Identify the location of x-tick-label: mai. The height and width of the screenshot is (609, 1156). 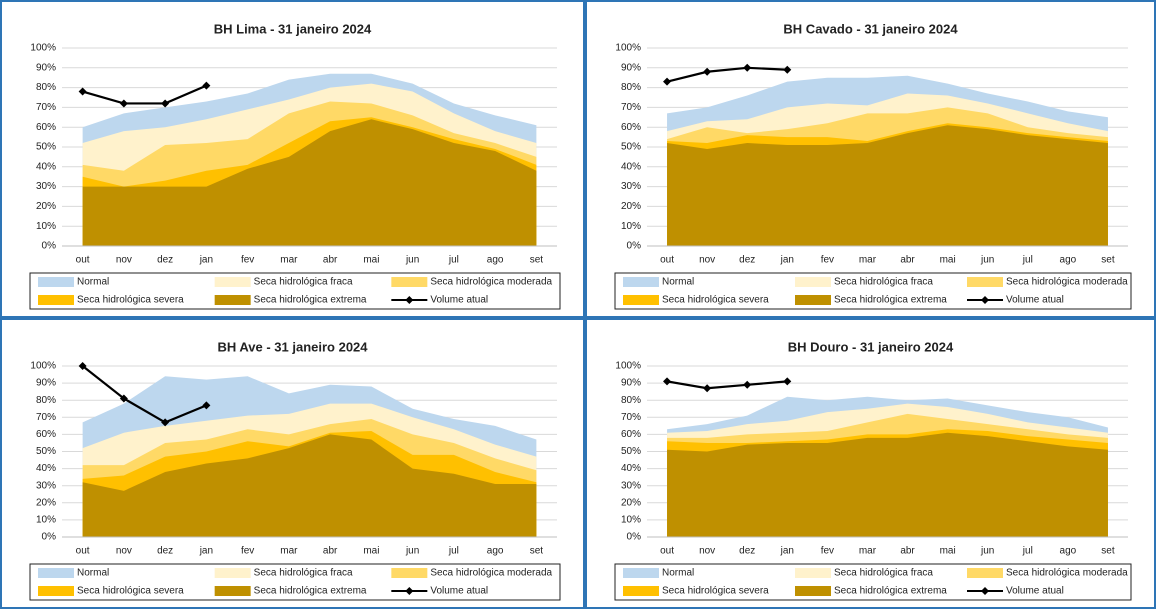
(948, 551).